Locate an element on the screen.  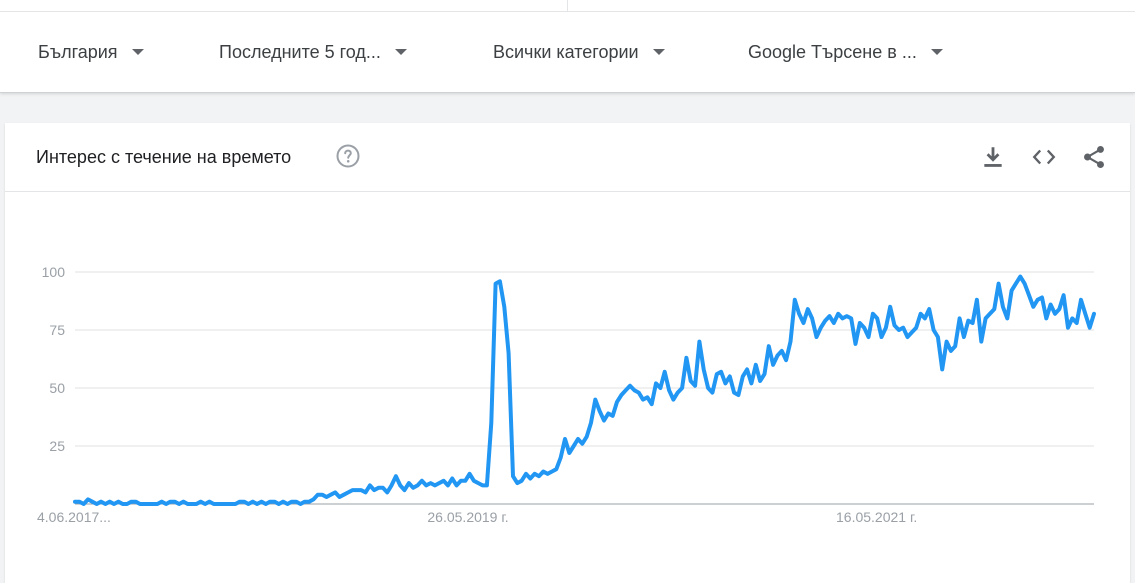
region-label: България is located at coordinates (78, 51).